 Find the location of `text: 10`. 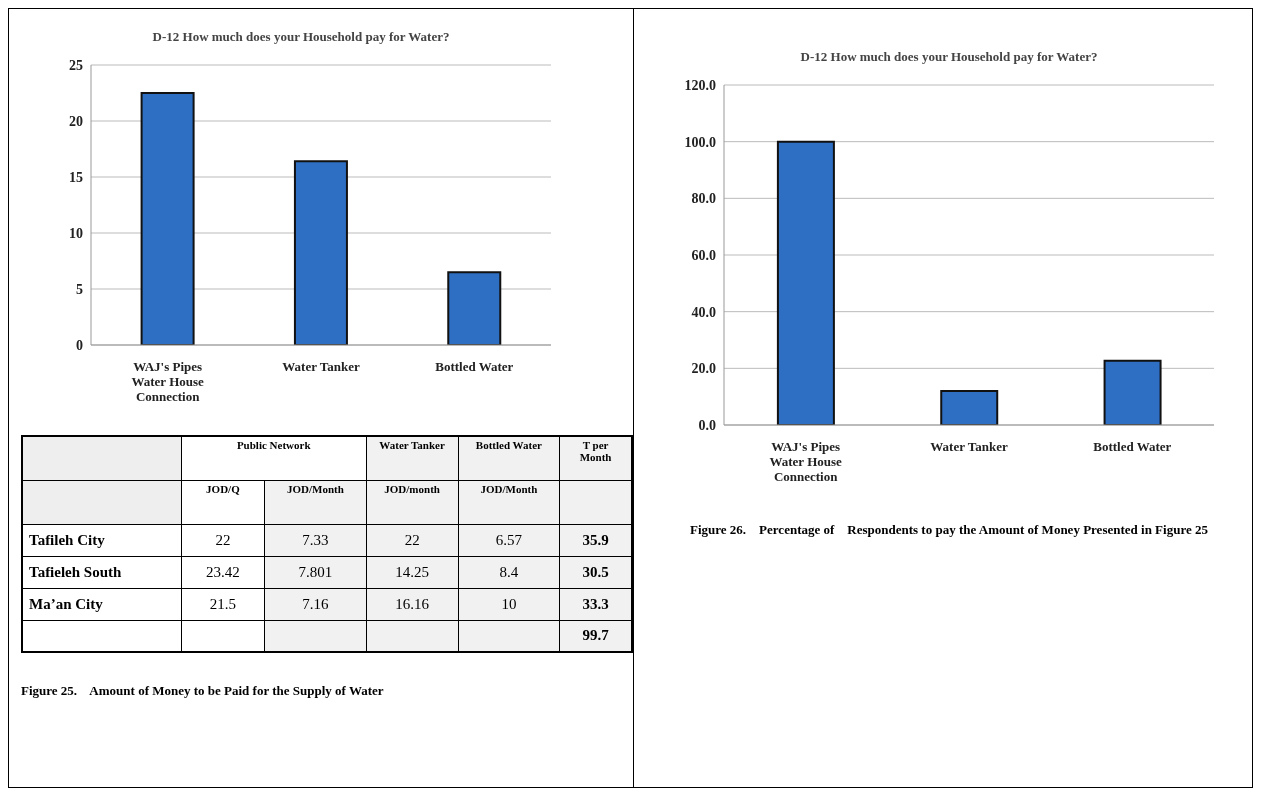

text: 10 is located at coordinates (509, 603).